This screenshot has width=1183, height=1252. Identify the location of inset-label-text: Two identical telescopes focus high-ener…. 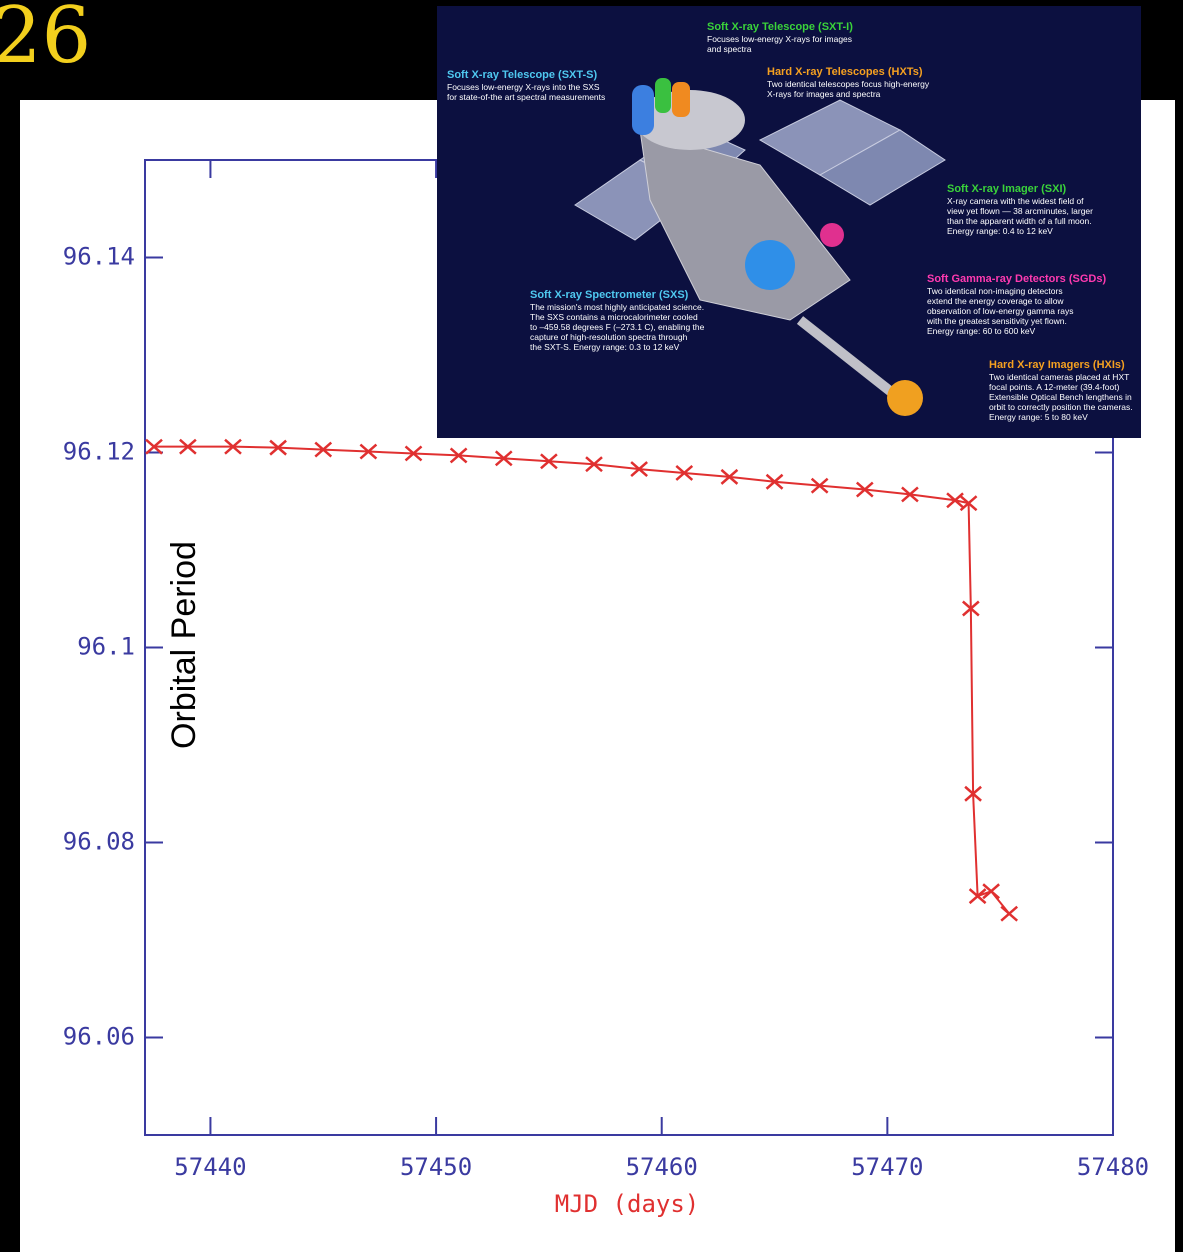
(848, 84).